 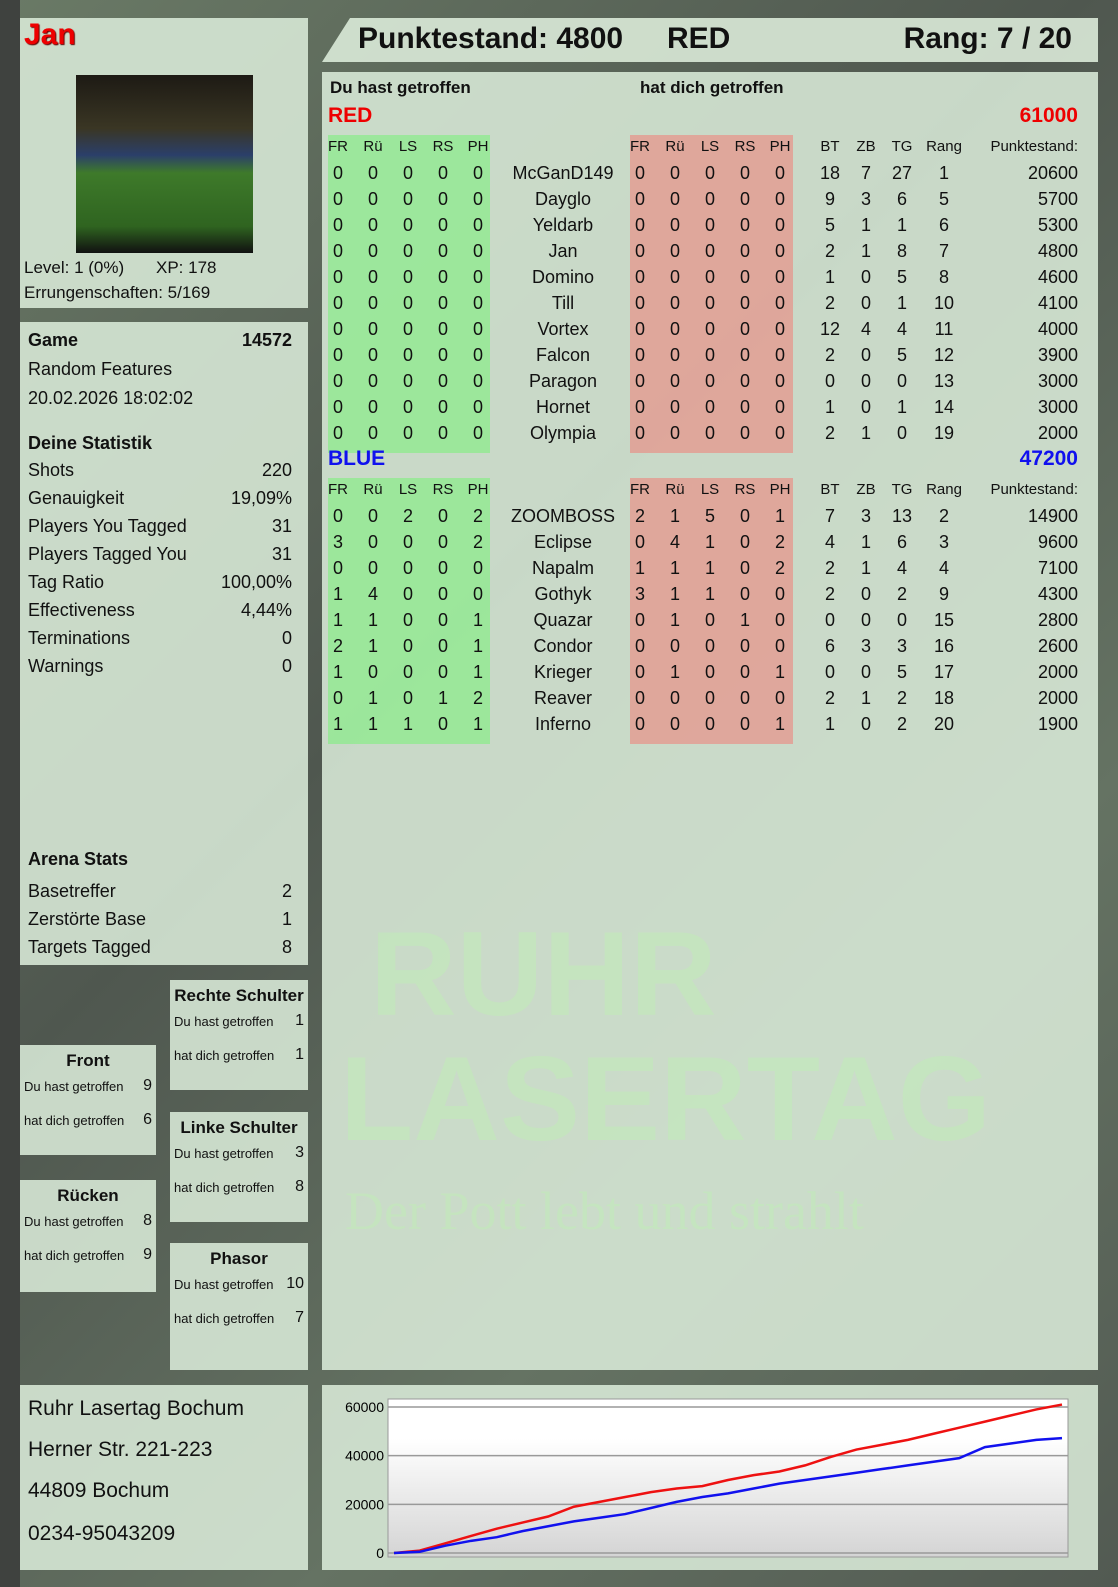 I want to click on stat-value: 4,44%, so click(x=266, y=610).